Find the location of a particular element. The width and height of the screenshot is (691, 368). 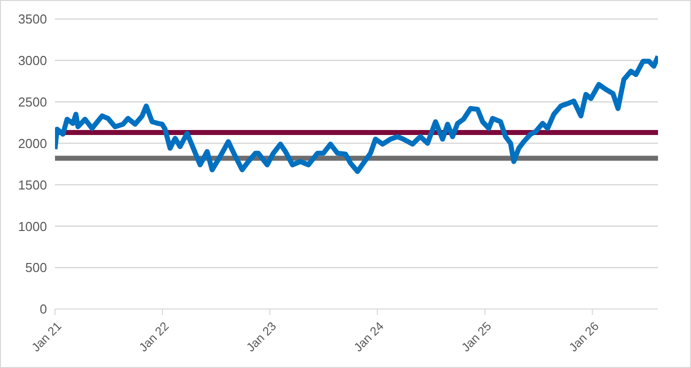

y-tick-label: 2500 is located at coordinates (32, 102).